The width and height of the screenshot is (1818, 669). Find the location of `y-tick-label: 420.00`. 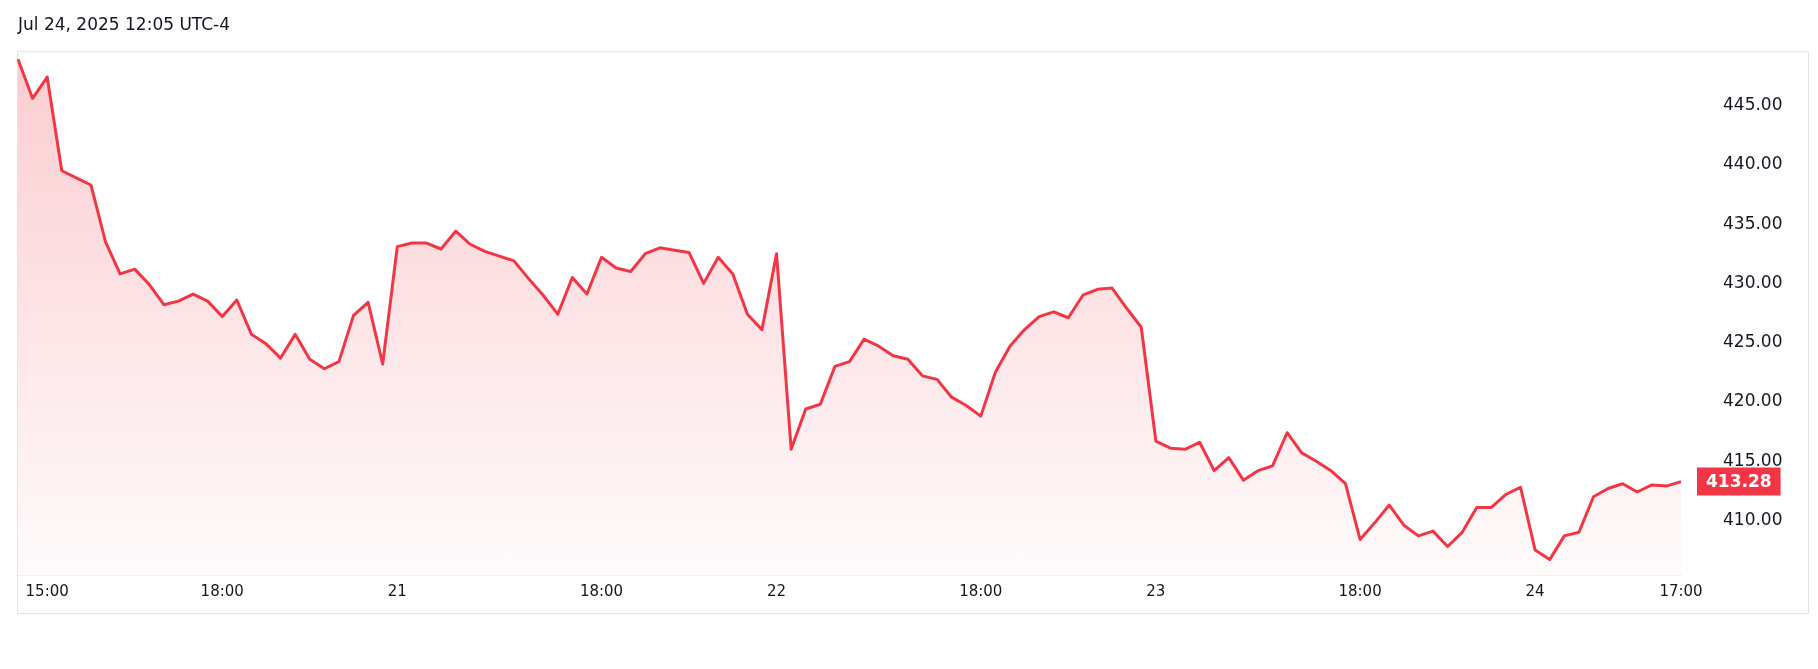

y-tick-label: 420.00 is located at coordinates (1753, 400).